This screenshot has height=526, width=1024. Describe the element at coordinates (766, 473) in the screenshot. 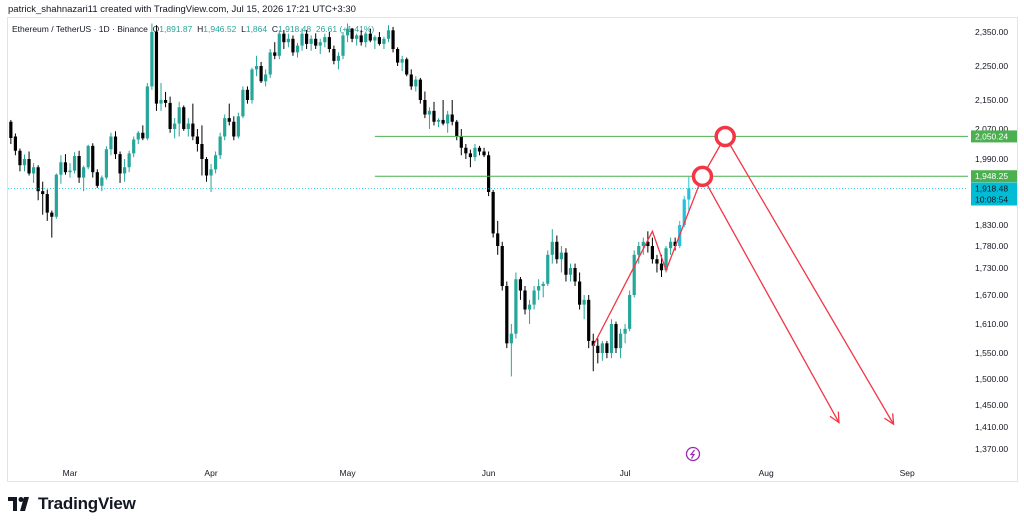

I see `x-tick-label: Aug` at that location.